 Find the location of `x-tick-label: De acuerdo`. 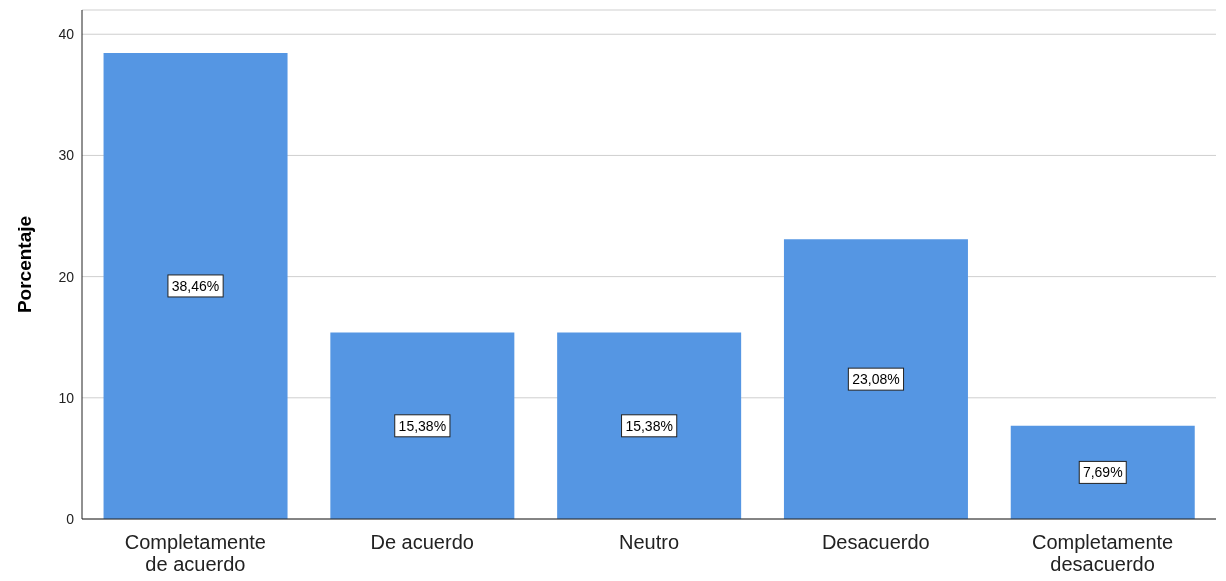

x-tick-label: De acuerdo is located at coordinates (422, 542).